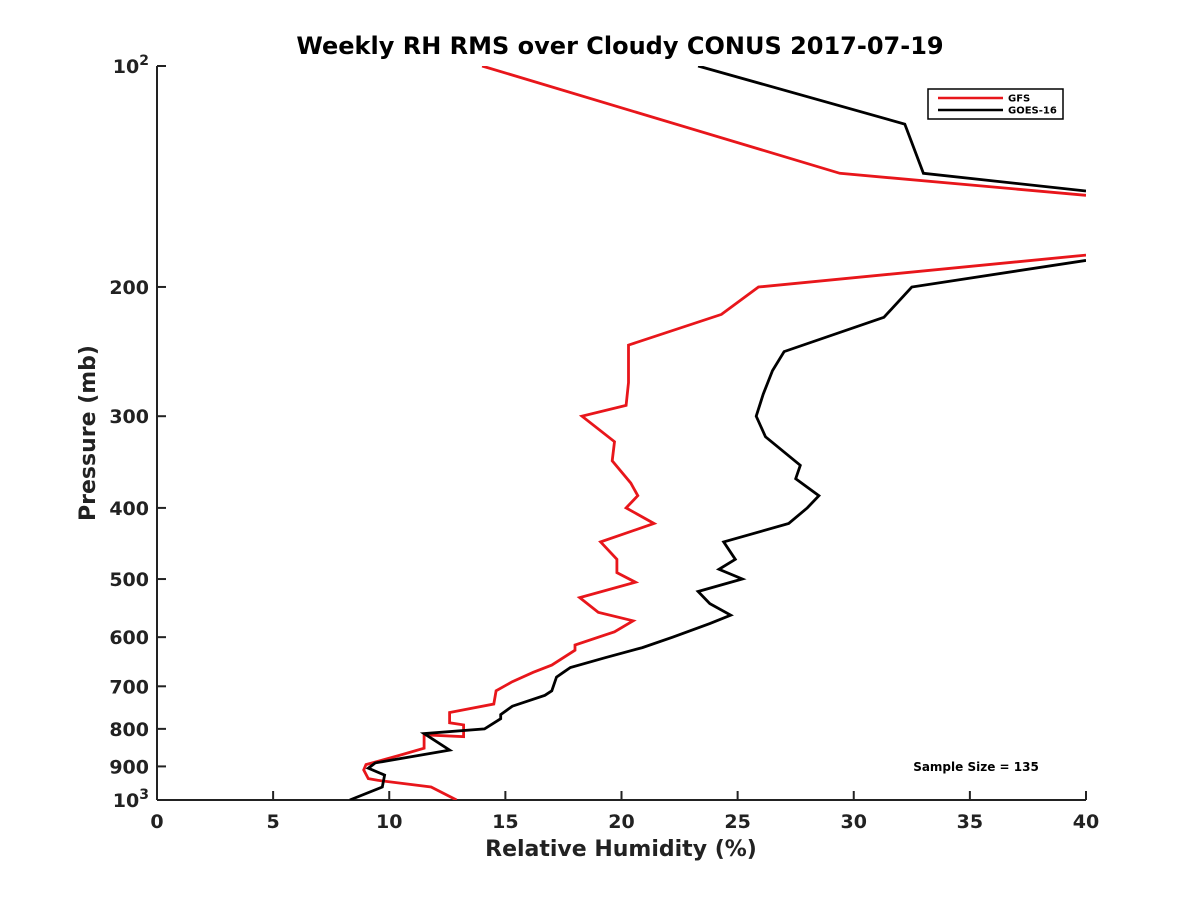 The width and height of the screenshot is (1200, 900). Describe the element at coordinates (129, 767) in the screenshot. I see `y-tick-label: 900` at that location.